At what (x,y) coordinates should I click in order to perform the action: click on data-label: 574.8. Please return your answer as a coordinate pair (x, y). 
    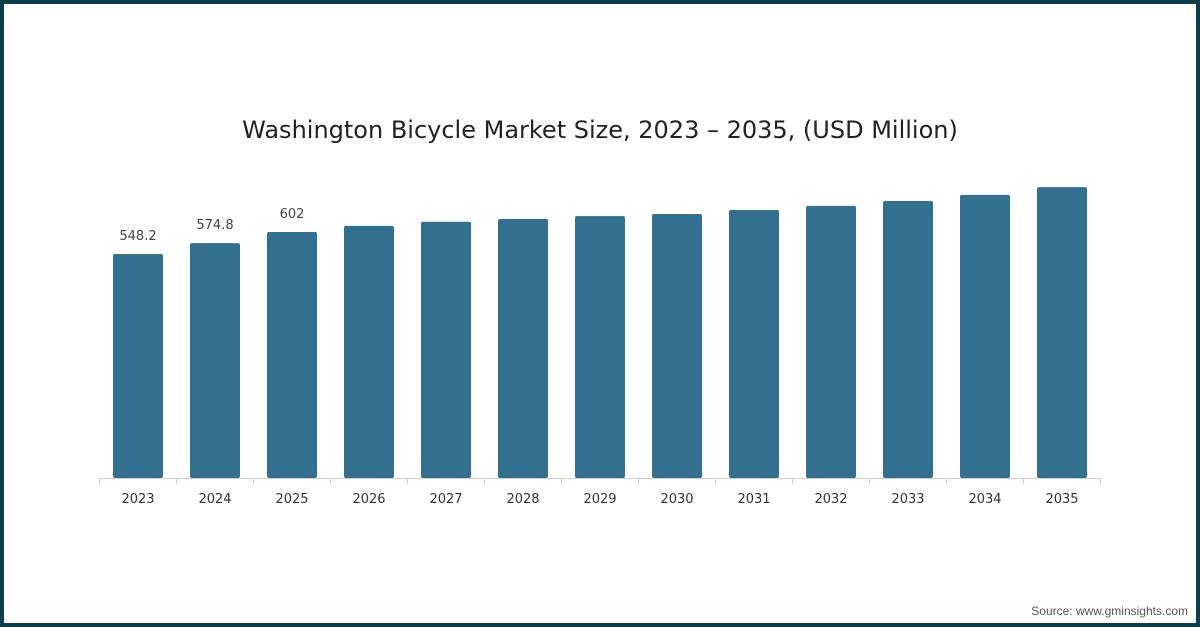
    Looking at the image, I should click on (214, 225).